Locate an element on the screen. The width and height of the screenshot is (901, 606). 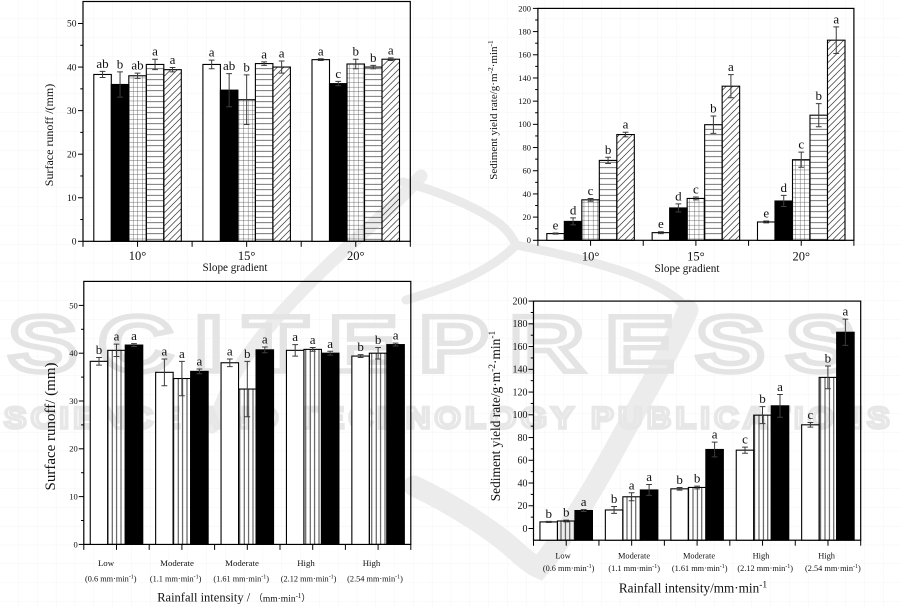
svg-text: SCITEPRESS is located at coordinates (442, 343).